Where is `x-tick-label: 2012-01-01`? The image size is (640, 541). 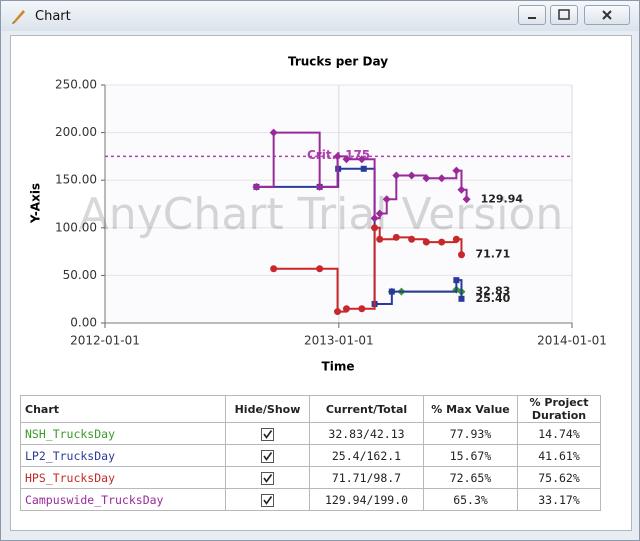 x-tick-label: 2012-01-01 is located at coordinates (105, 341).